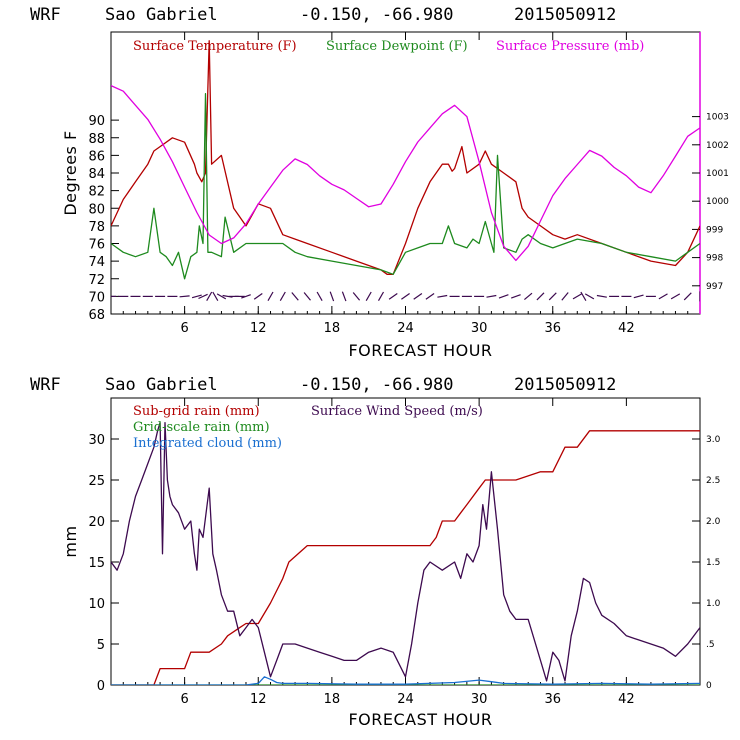  What do you see at coordinates (96, 604) in the screenshot?
I see `y-tick-label: 10` at bounding box center [96, 604].